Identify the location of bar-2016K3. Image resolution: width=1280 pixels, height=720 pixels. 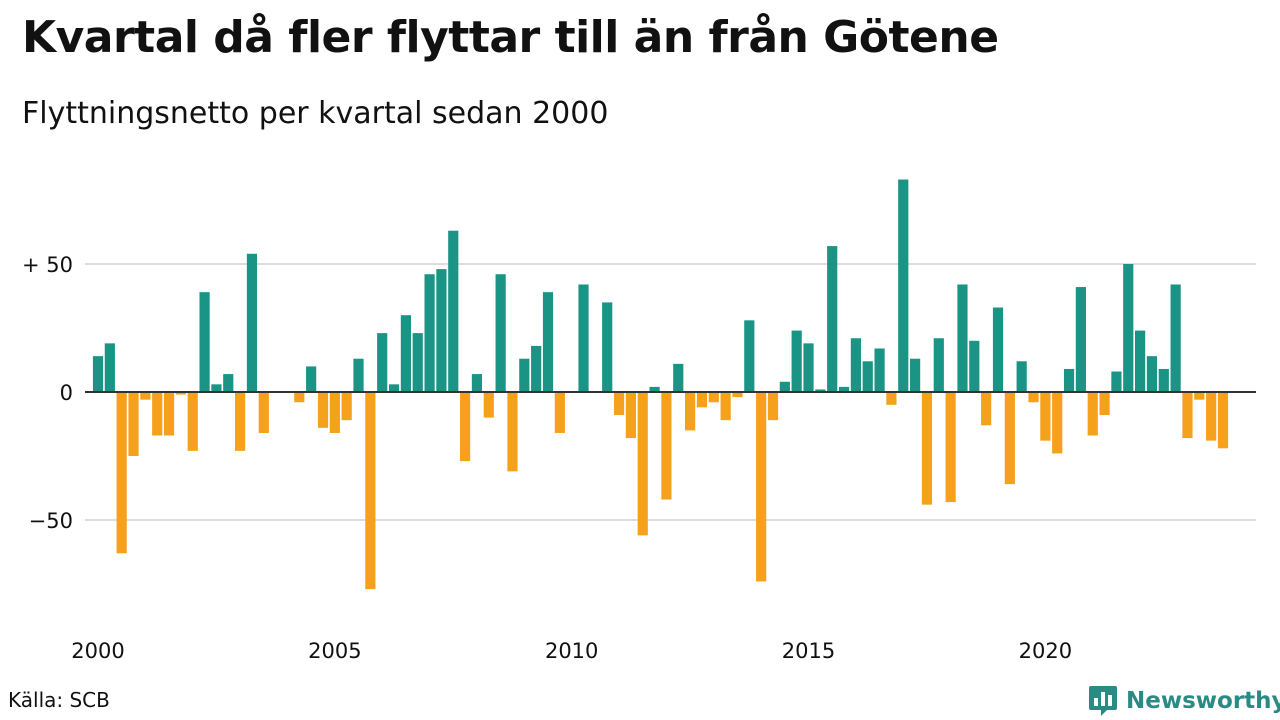
(879, 370).